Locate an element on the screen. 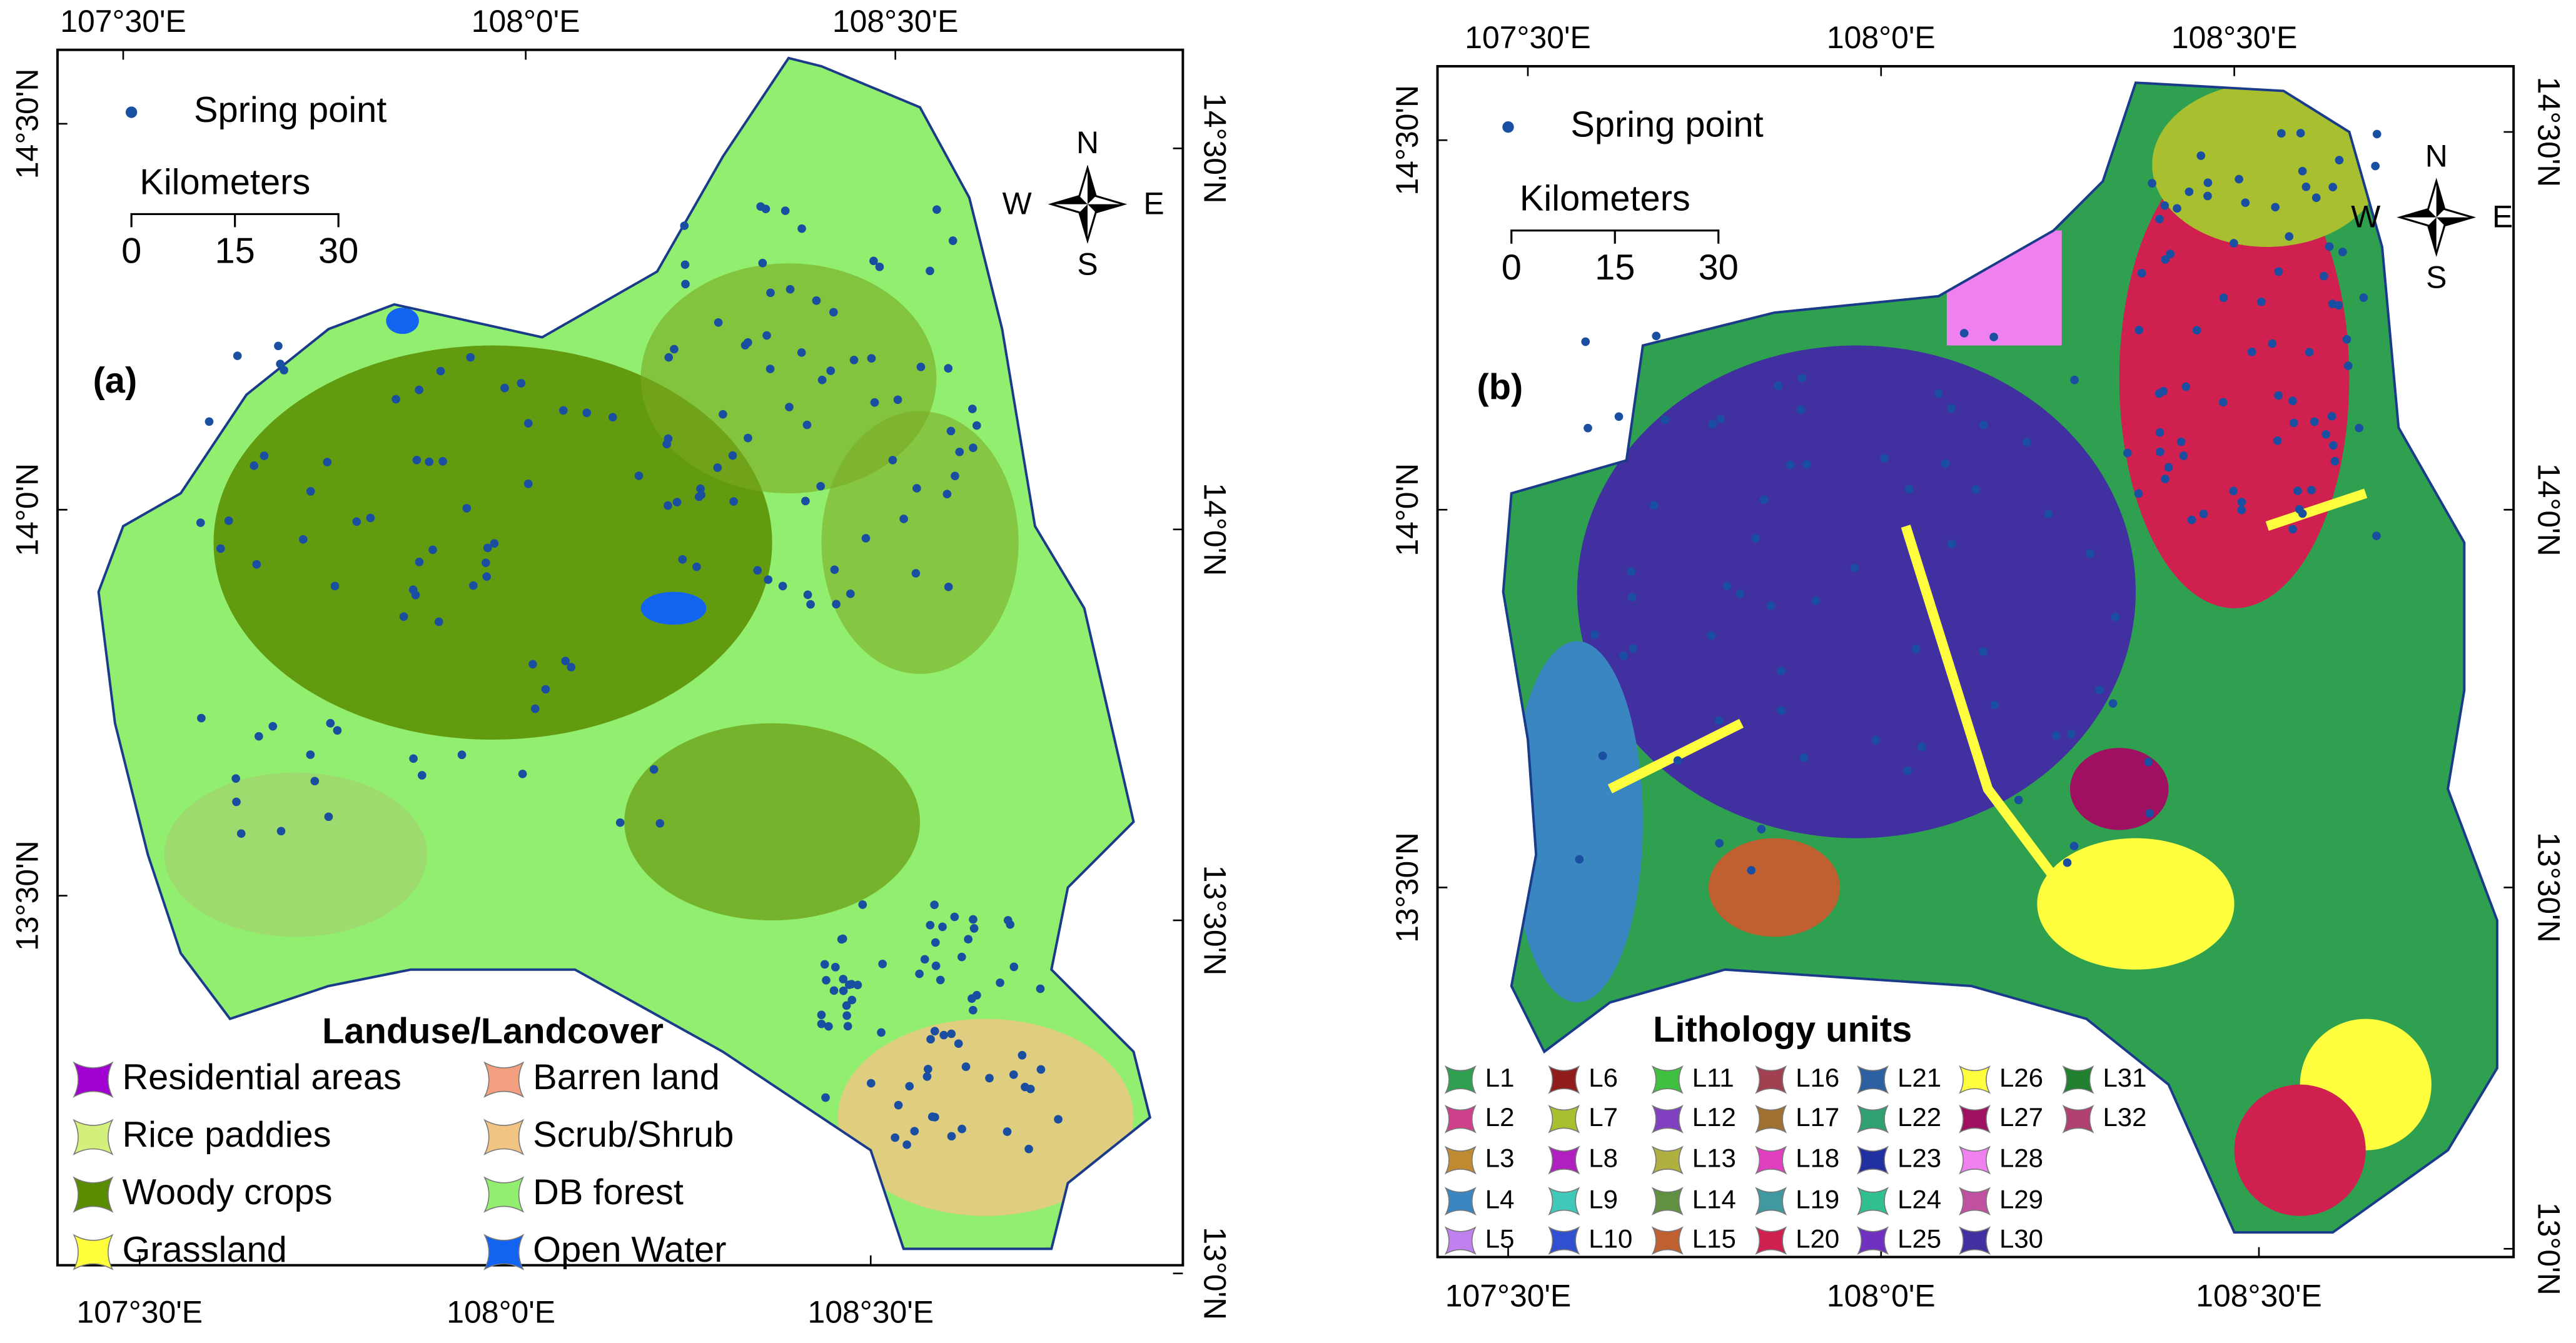 This screenshot has height=1343, width=2576. legend-label: L24 is located at coordinates (1919, 1199).